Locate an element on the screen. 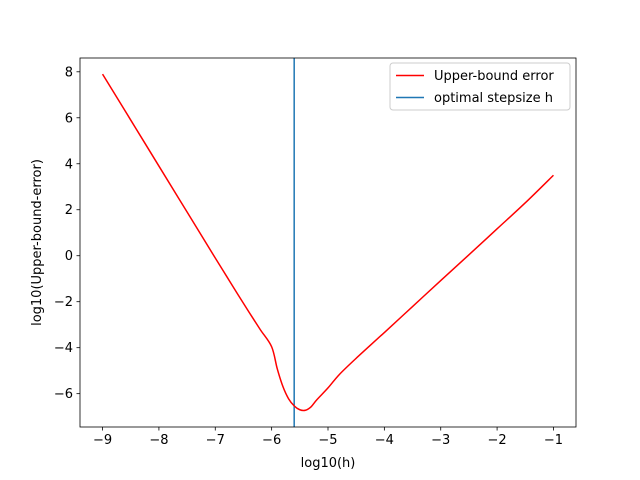 This screenshot has width=640, height=480. y-tick-label: 8 is located at coordinates (69, 72).